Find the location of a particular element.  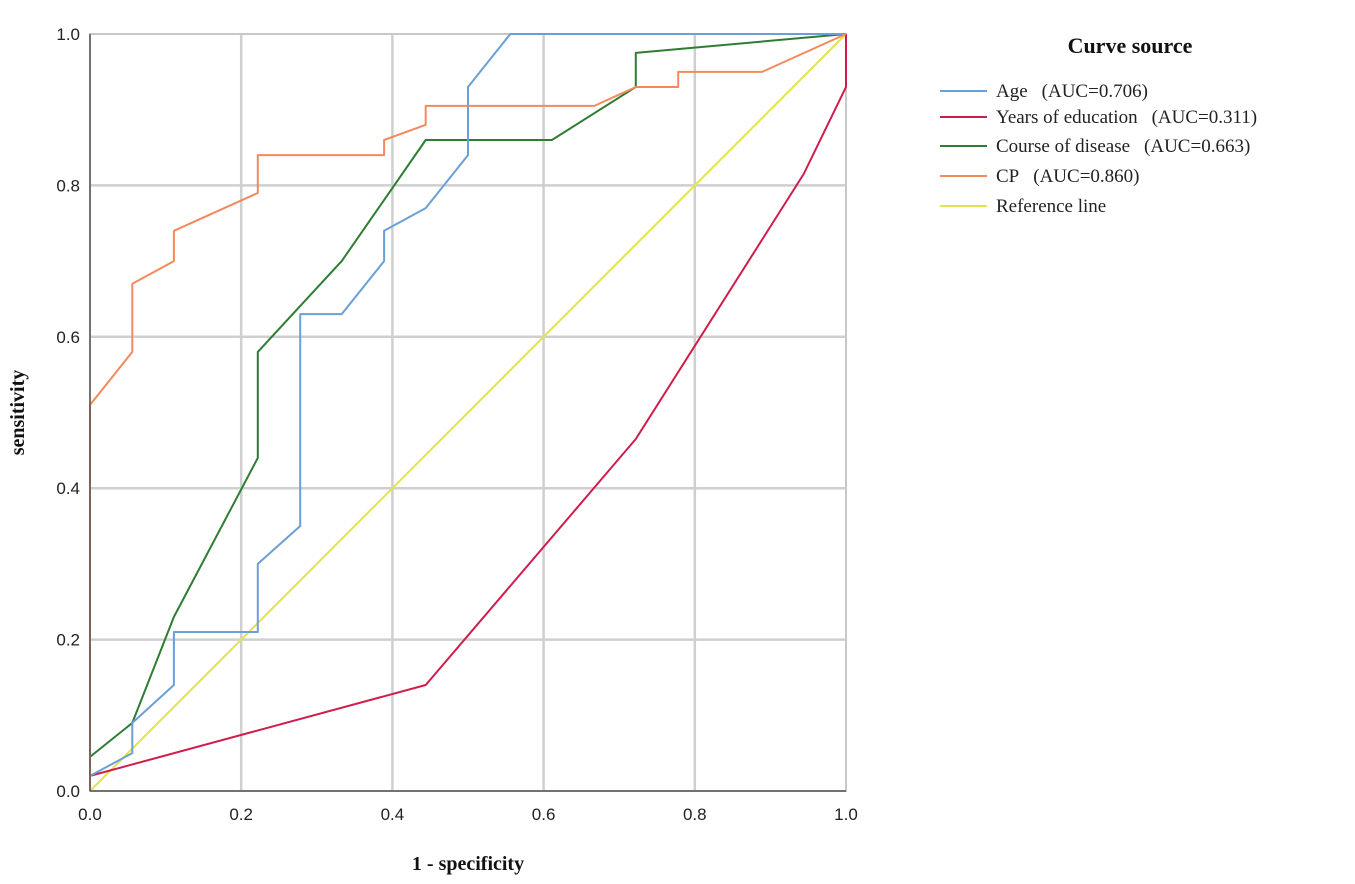

y-tick-label: 1.0 is located at coordinates (68, 34).